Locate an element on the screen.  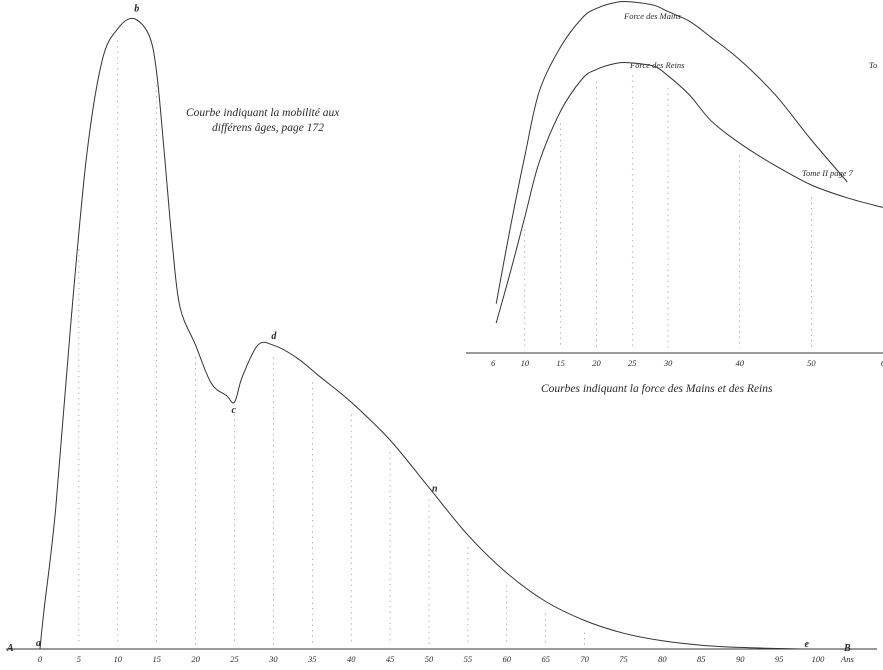
force-des-mains-label: Force des Mains is located at coordinates (652, 16).